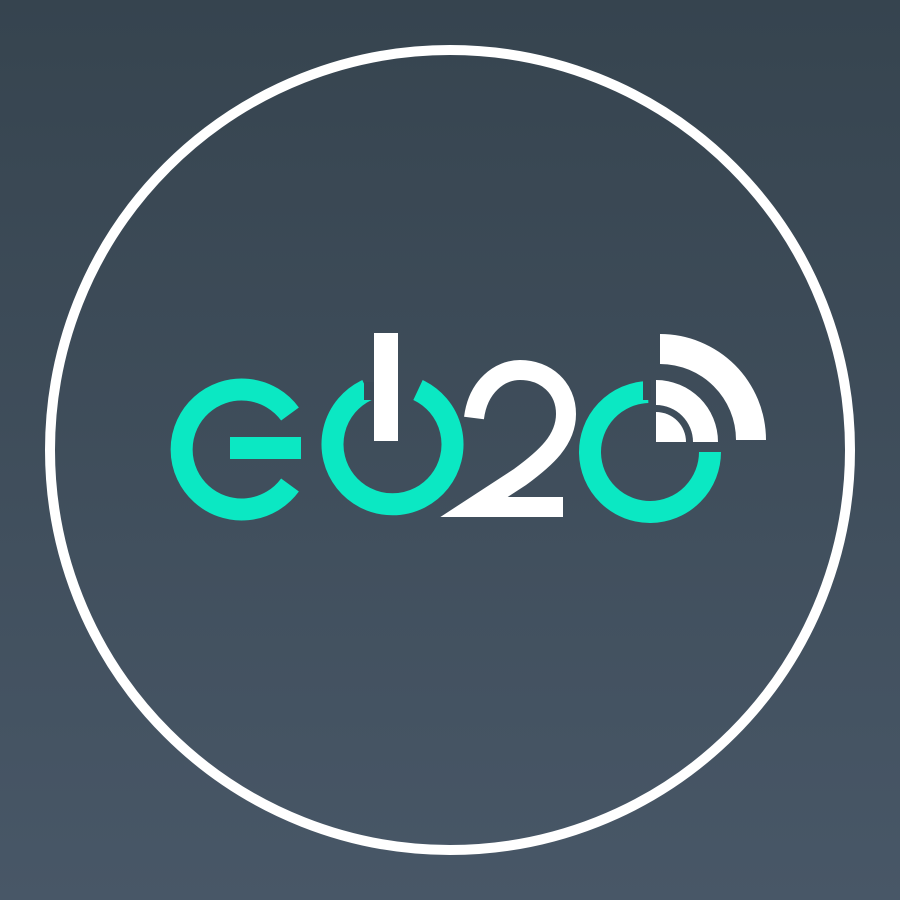 This screenshot has height=900, width=900. I want to click on logo-gap-cut-second, so click(647, 390).